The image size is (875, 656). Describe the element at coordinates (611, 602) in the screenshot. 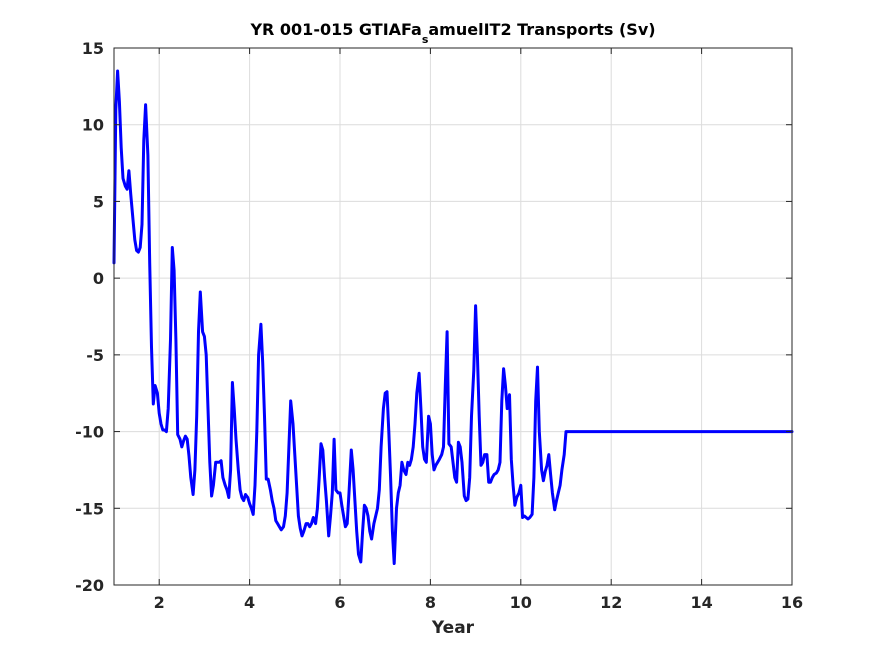

I see `x-tick-label: 12` at that location.